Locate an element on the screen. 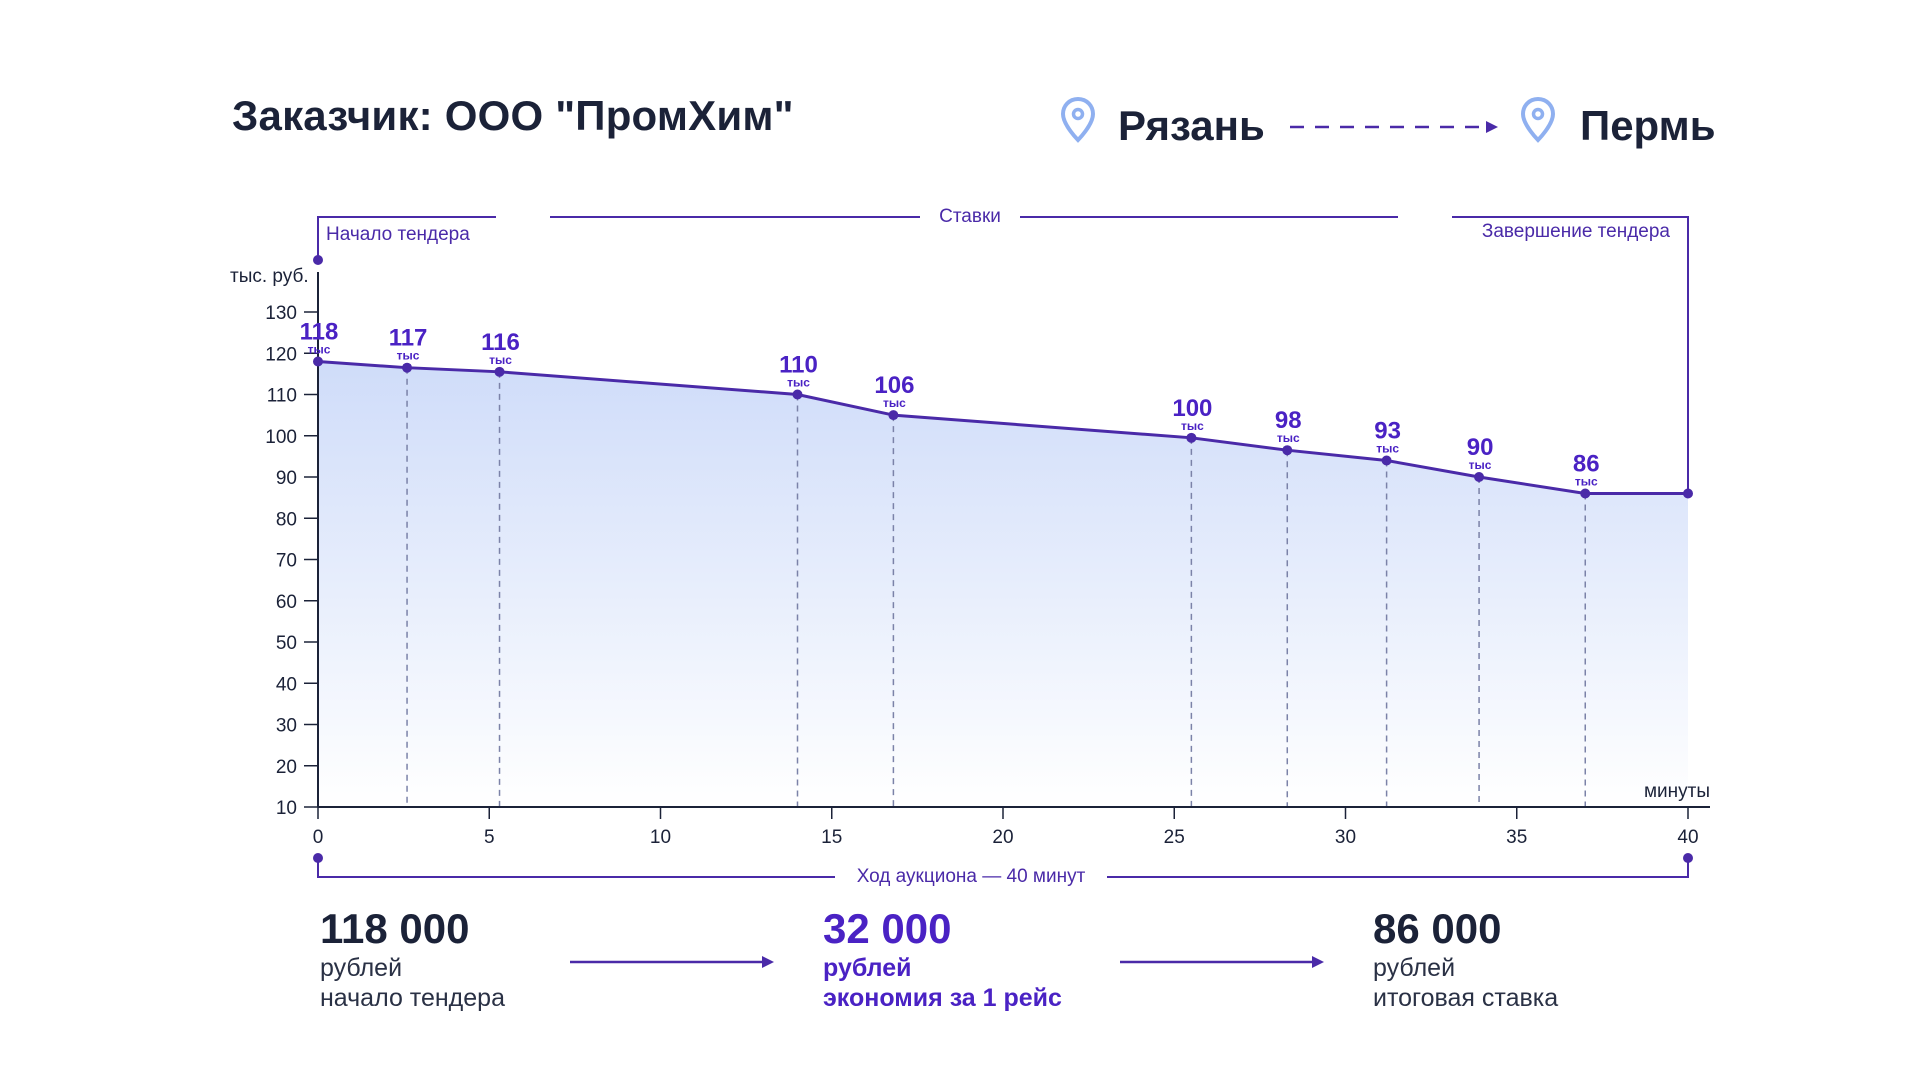 This screenshot has width=1920, height=1080. end-label: Завершение тендера is located at coordinates (1576, 231).